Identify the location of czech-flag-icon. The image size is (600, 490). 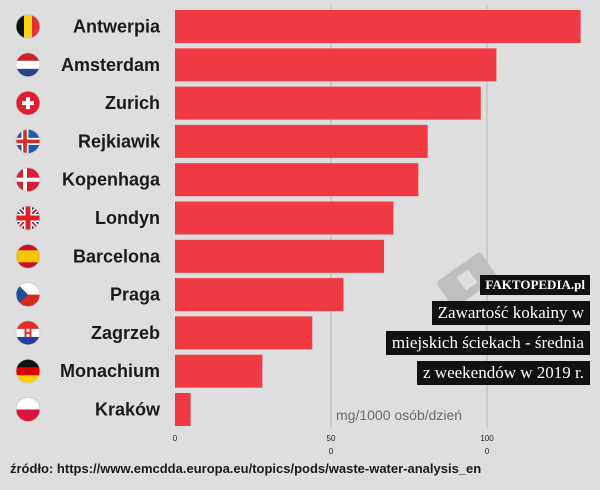
(28, 295).